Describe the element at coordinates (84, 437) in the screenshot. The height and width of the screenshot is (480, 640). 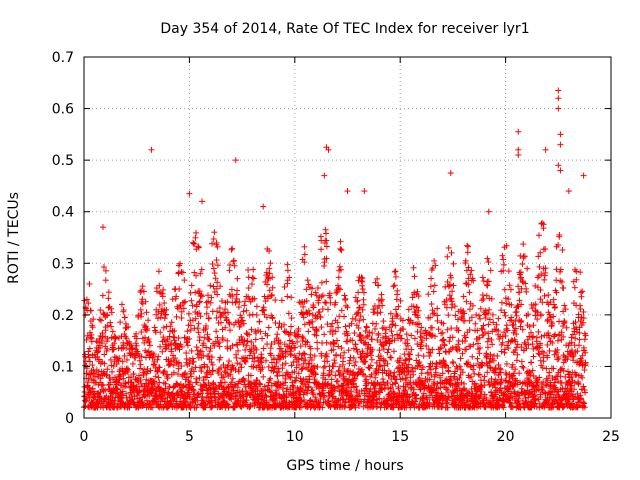
I see `x-tick-label: 0` at that location.